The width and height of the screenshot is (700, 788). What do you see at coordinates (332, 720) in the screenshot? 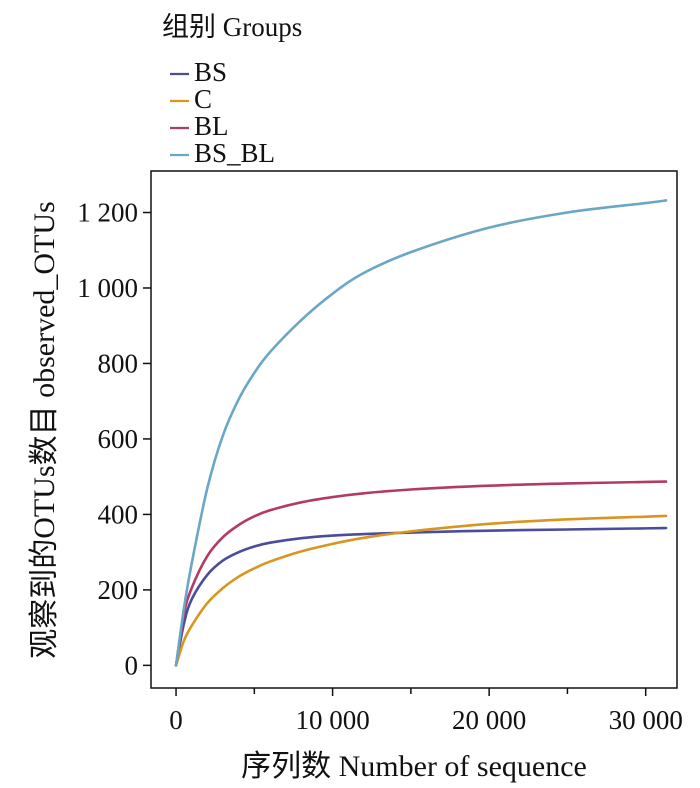
I see `x-tick-label: 10 000` at bounding box center [332, 720].